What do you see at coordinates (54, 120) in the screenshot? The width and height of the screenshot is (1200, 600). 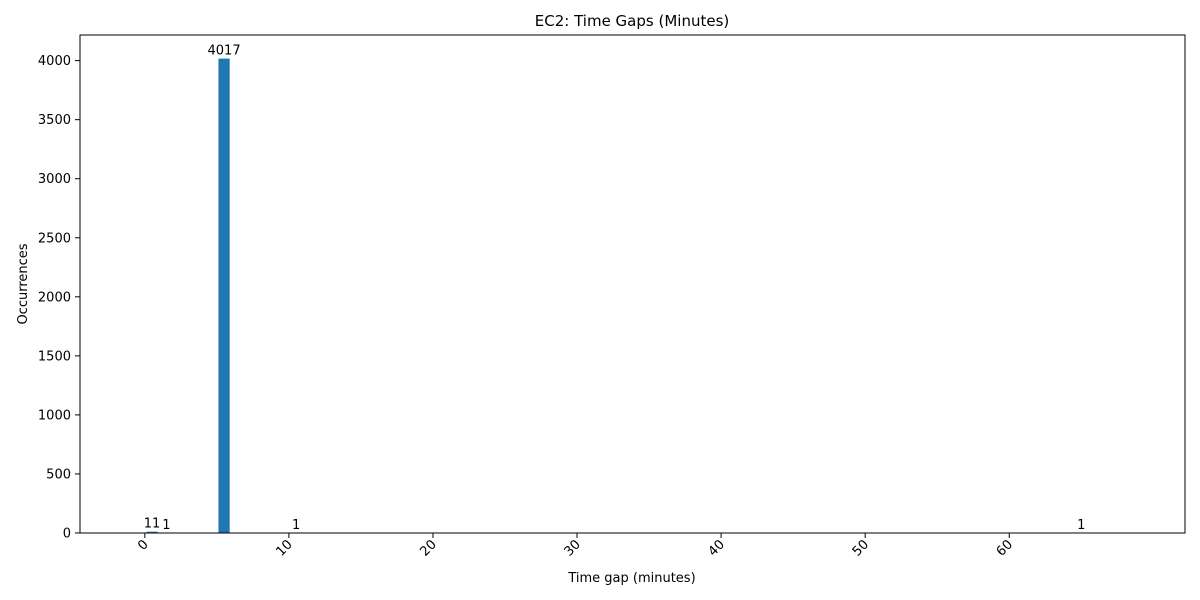 I see `y-tick-label-7: 3500` at bounding box center [54, 120].